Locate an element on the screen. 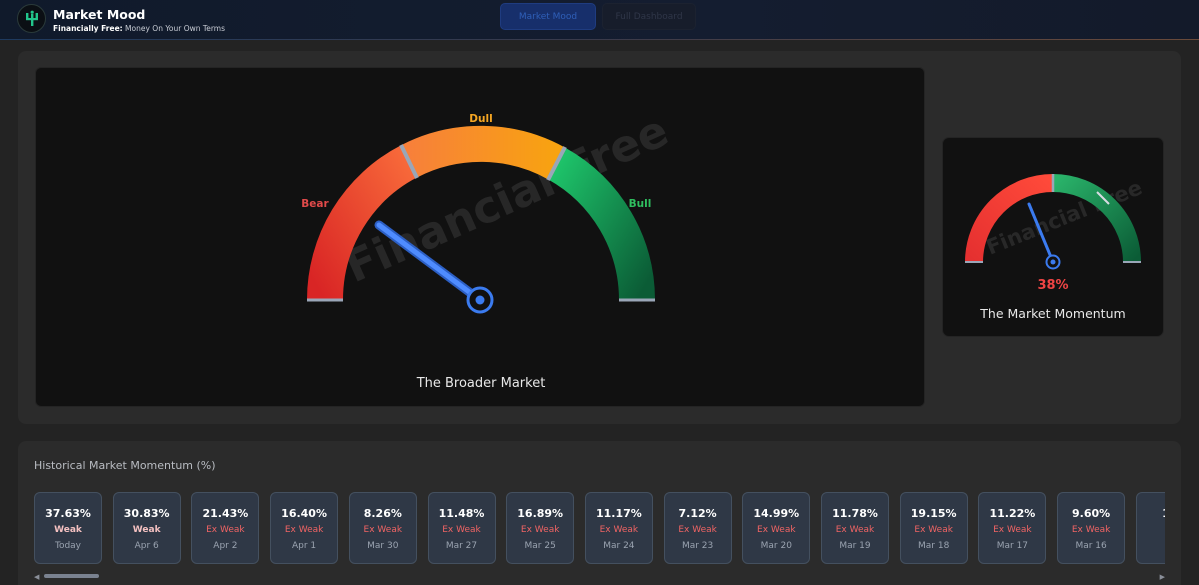 This screenshot has width=1199, height=585. market-momentum-card: Financial Free 38% The Market Momentum is located at coordinates (1053, 237).